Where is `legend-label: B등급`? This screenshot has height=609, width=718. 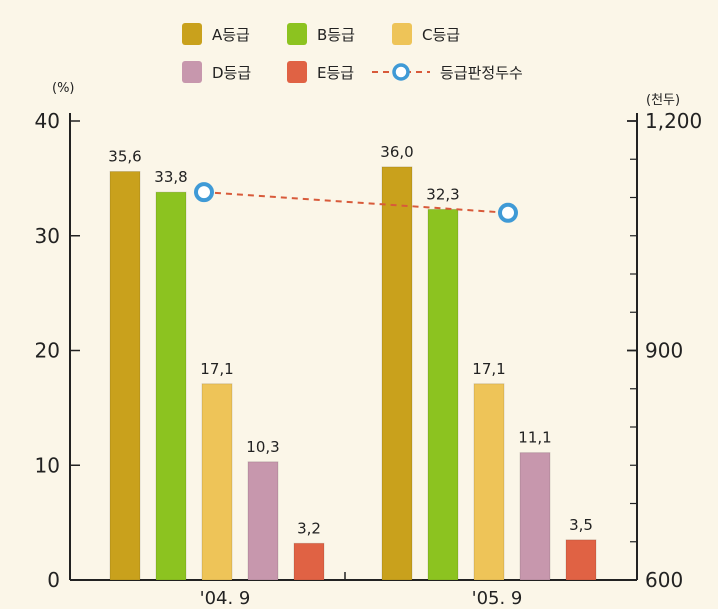
legend-label: B등급 is located at coordinates (336, 35).